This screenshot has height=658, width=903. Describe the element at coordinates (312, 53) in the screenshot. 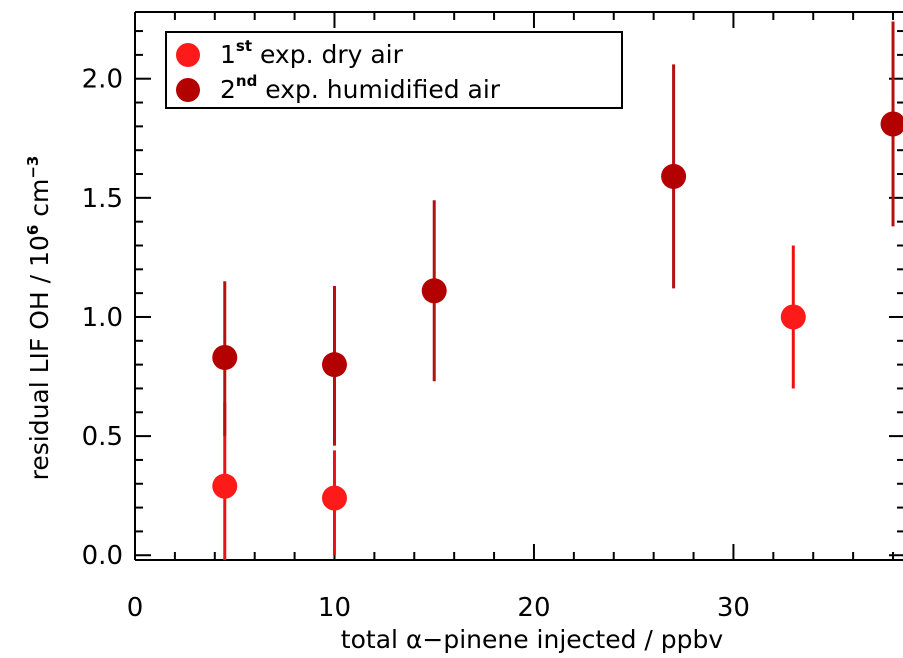

I see `legend-label-series-1: 1st exp. dry air` at that location.